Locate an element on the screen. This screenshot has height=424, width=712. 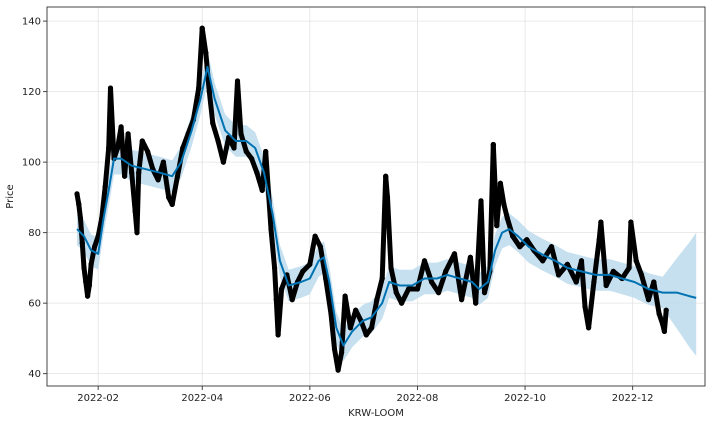
x-tick-label: 2022-10 is located at coordinates (525, 398).